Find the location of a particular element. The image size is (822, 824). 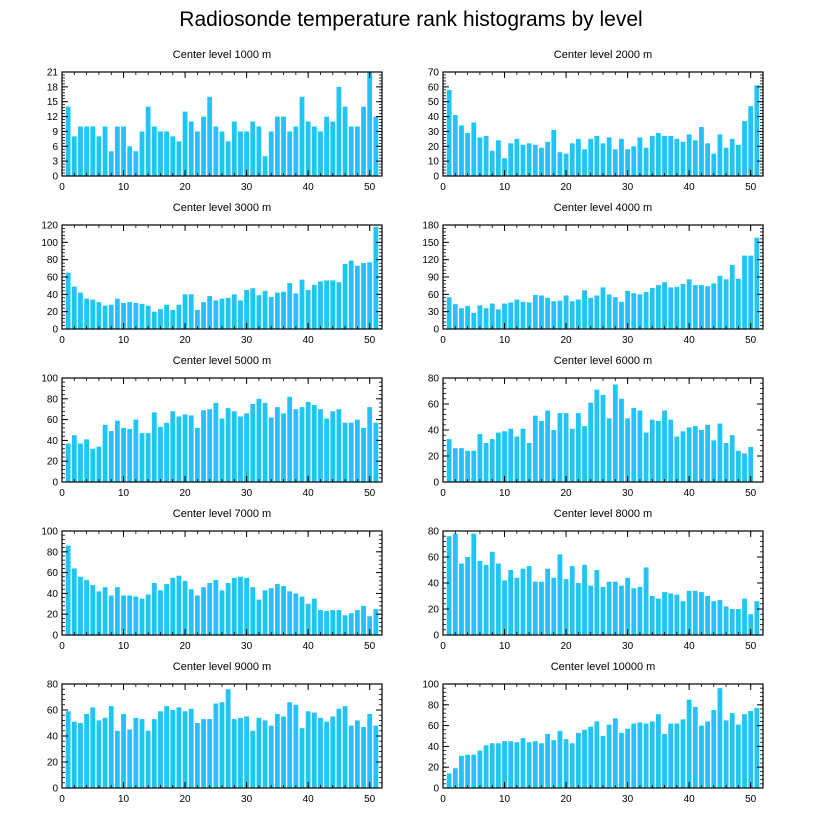

x-tick-label: 30 is located at coordinates (628, 340).